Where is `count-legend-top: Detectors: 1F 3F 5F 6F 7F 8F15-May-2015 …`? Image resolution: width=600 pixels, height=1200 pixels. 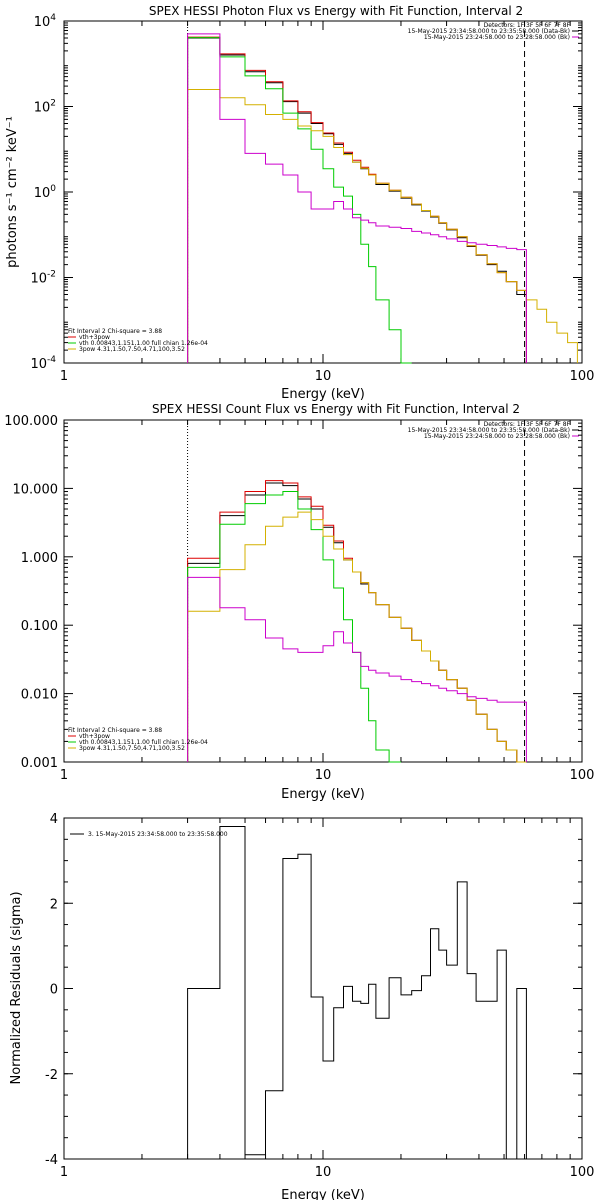 count-legend-top: Detectors: 1F 3F 5F 6F 7F 8F15-May-2015 … is located at coordinates (493, 430).